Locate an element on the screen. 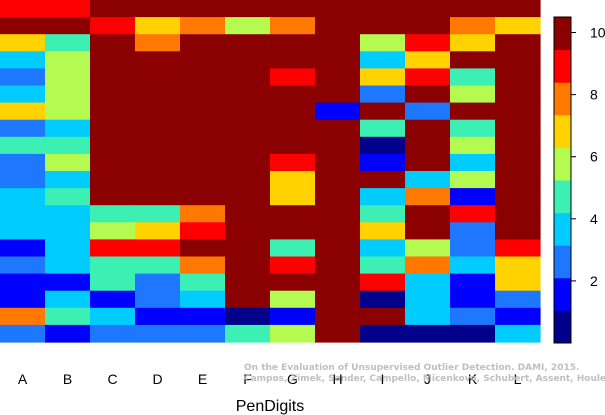 The height and width of the screenshot is (415, 605). colorbar: 2 4 6 8 10 is located at coordinates (579, 180).